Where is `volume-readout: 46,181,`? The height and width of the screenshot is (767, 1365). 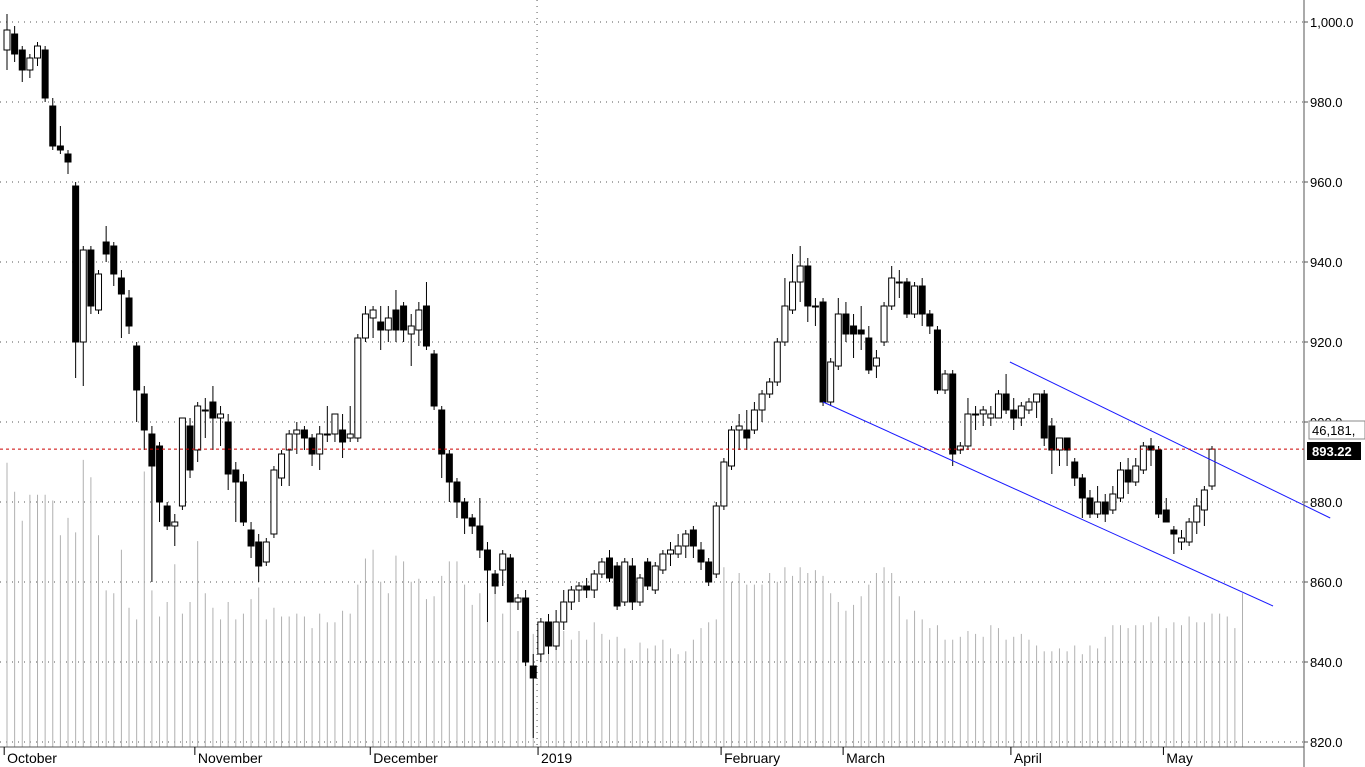 volume-readout: 46,181, is located at coordinates (1333, 430).